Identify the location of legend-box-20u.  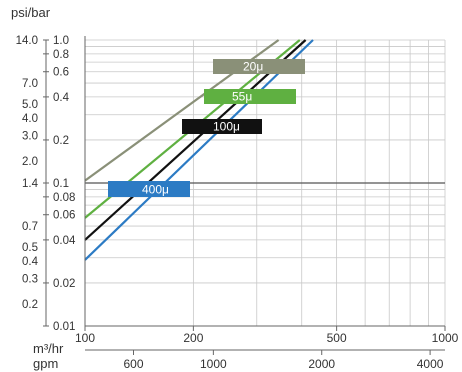
(259, 66).